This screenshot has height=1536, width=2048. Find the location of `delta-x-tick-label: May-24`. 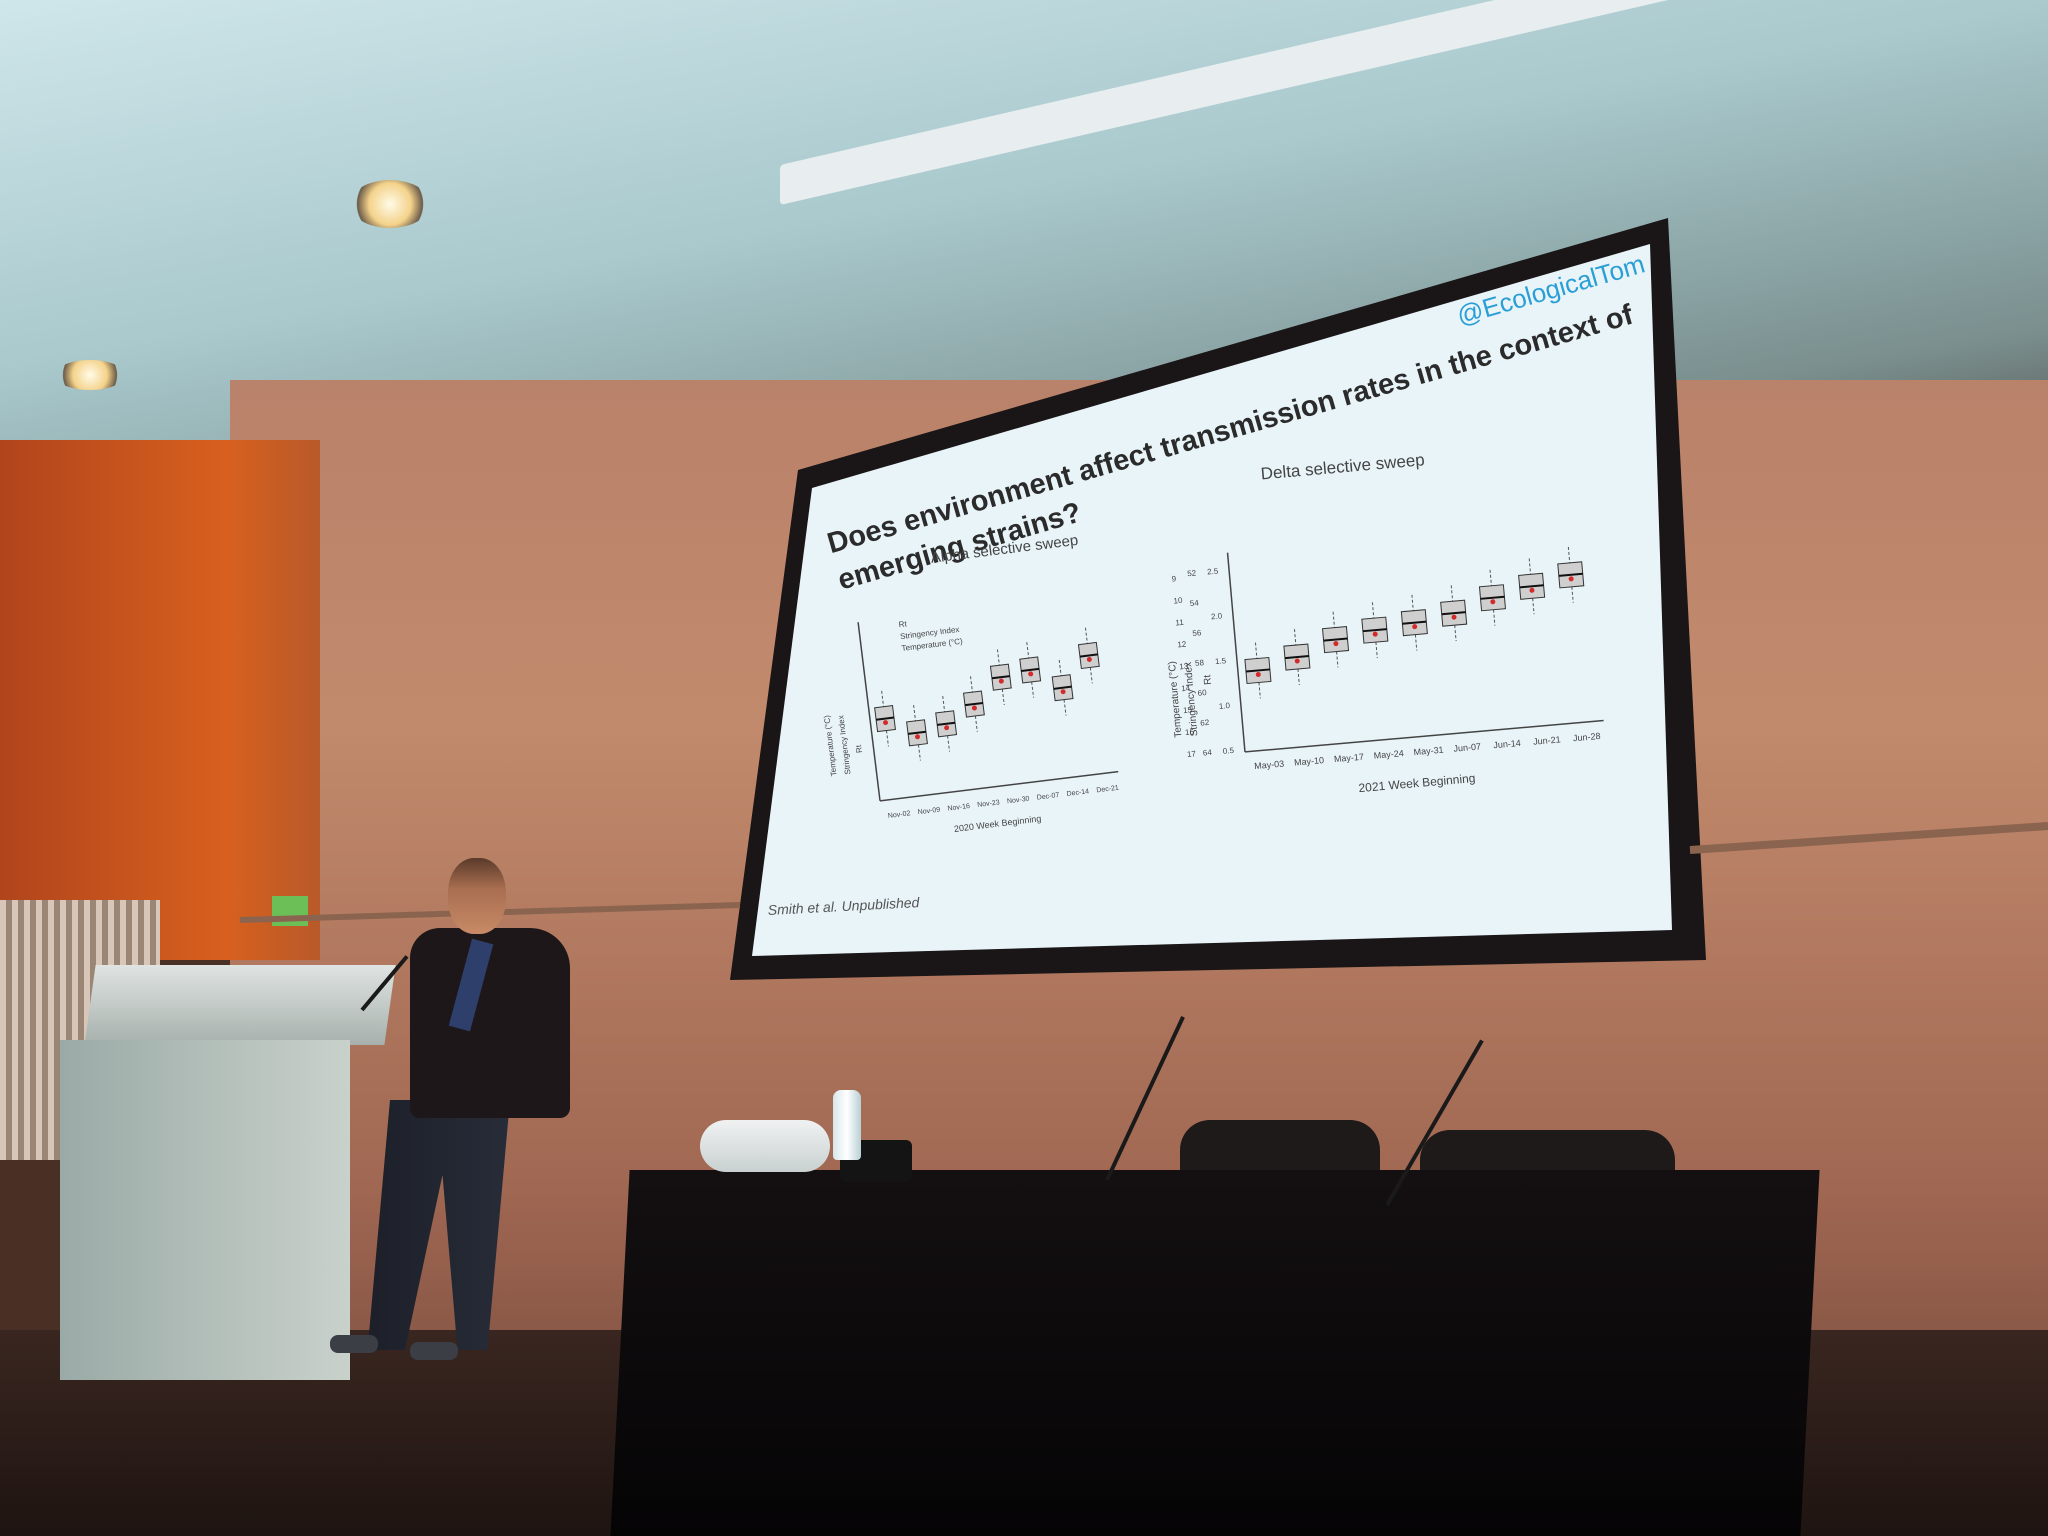

delta-x-tick-label: May-24 is located at coordinates (1388, 754).